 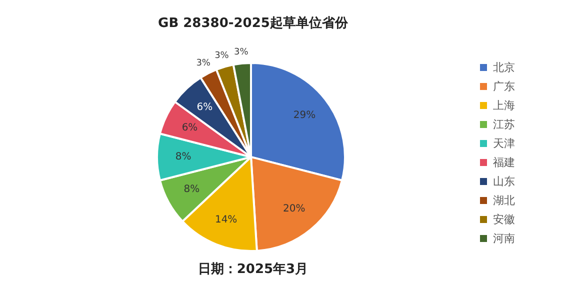 I want to click on legend-label: 湖北, so click(x=504, y=201).